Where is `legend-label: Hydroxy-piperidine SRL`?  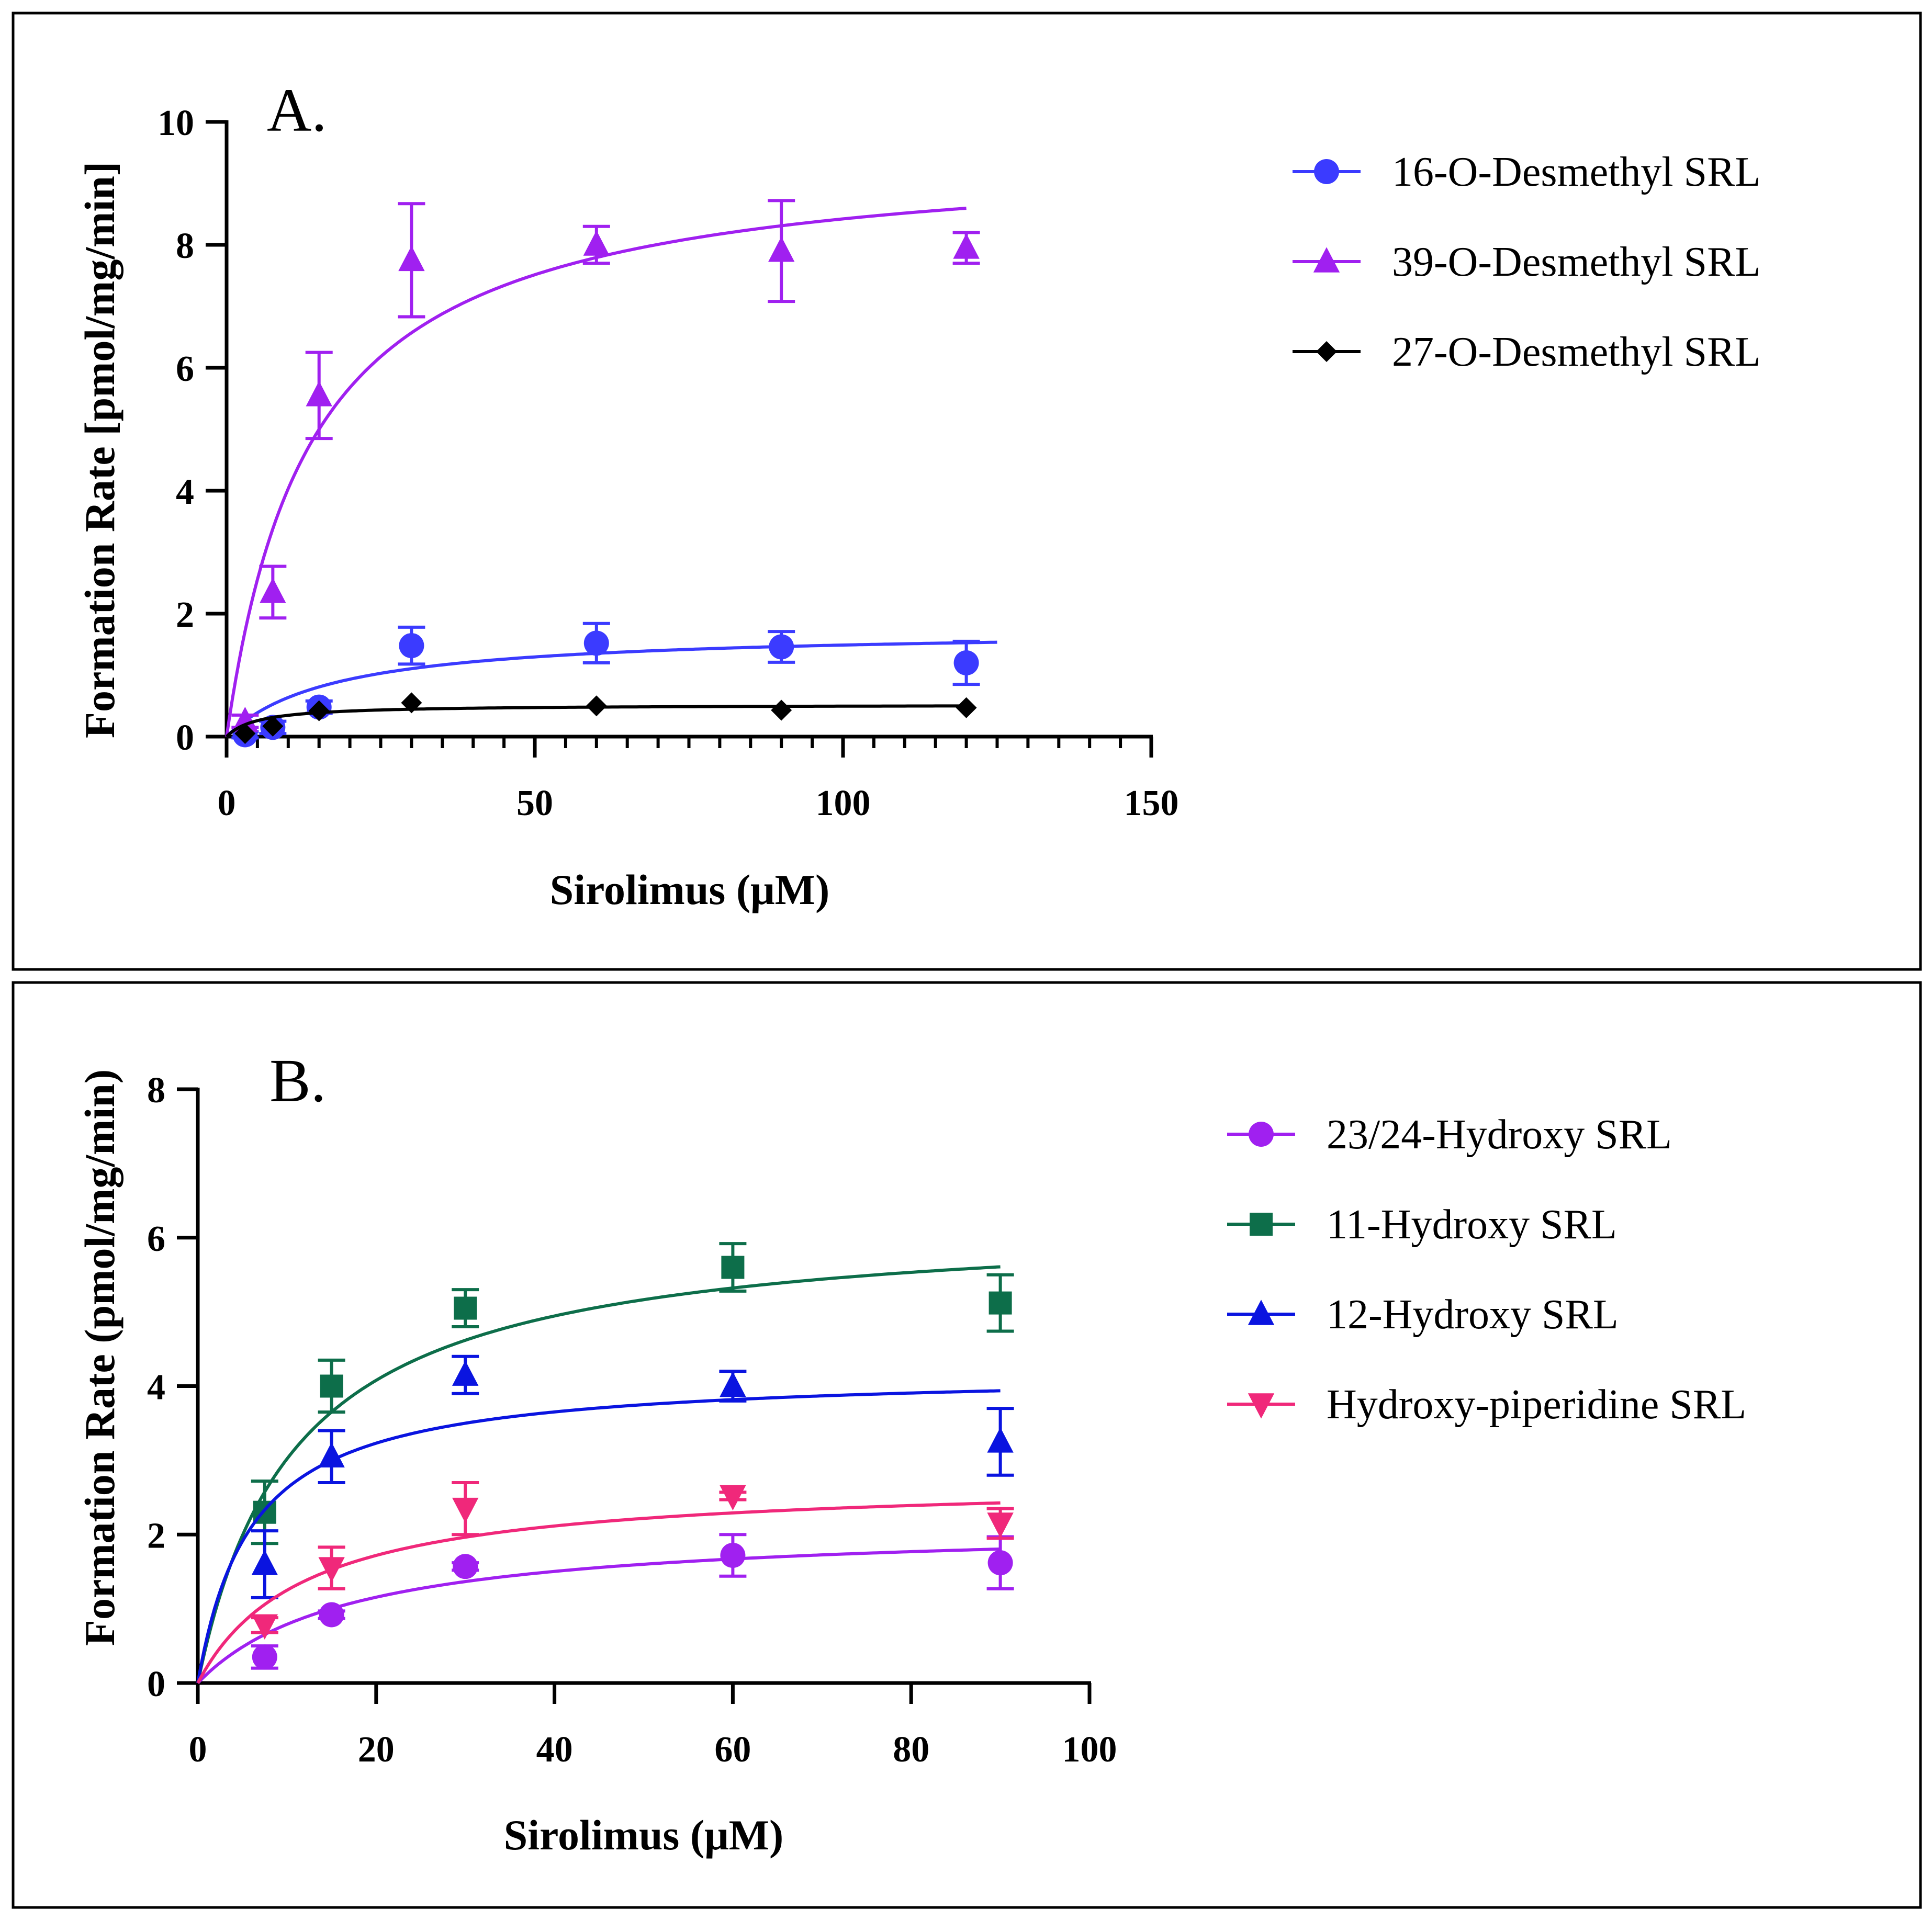
legend-label: Hydroxy-piperidine SRL is located at coordinates (1536, 1405).